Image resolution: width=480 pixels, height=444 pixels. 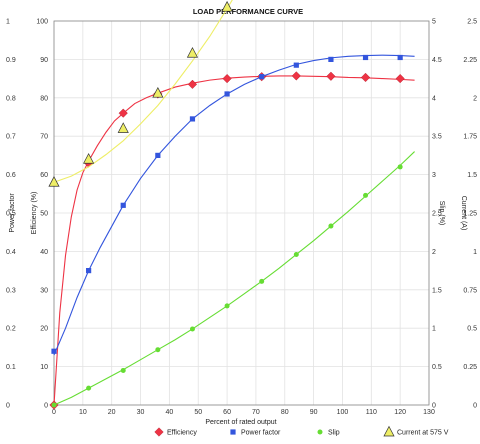 What do you see at coordinates (198, 412) in the screenshot?
I see `x-tick-label: 50` at bounding box center [198, 412].